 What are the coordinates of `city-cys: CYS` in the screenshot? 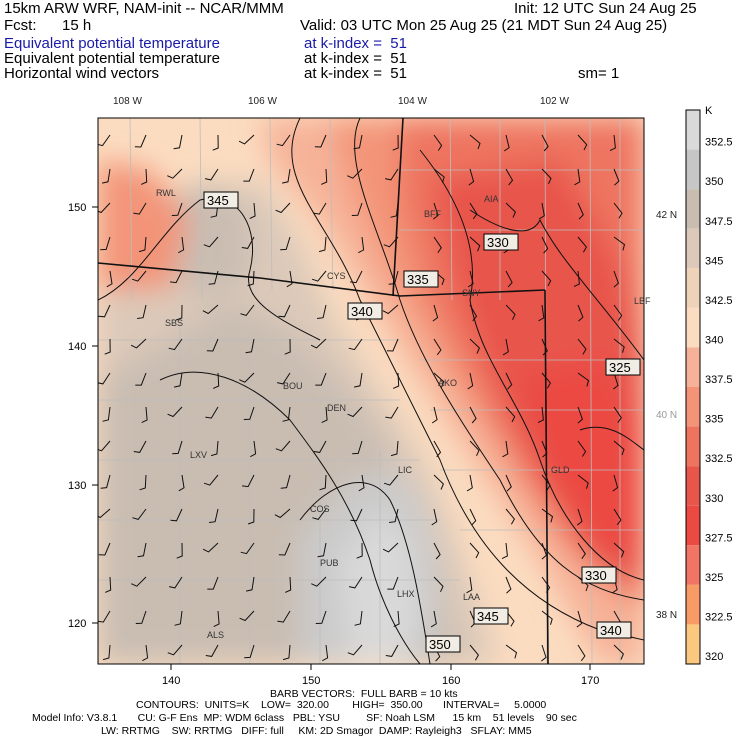 It's located at (336, 276).